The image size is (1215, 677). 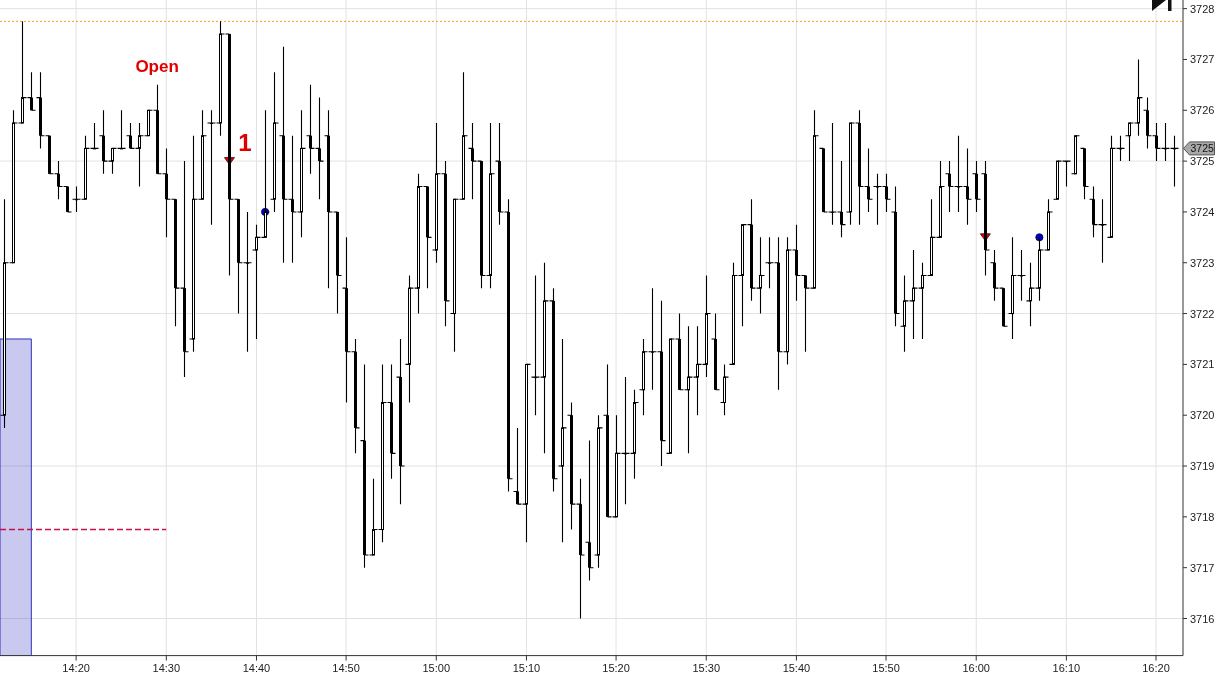 I want to click on y-tick-label: 3722, so click(x=1202, y=313).